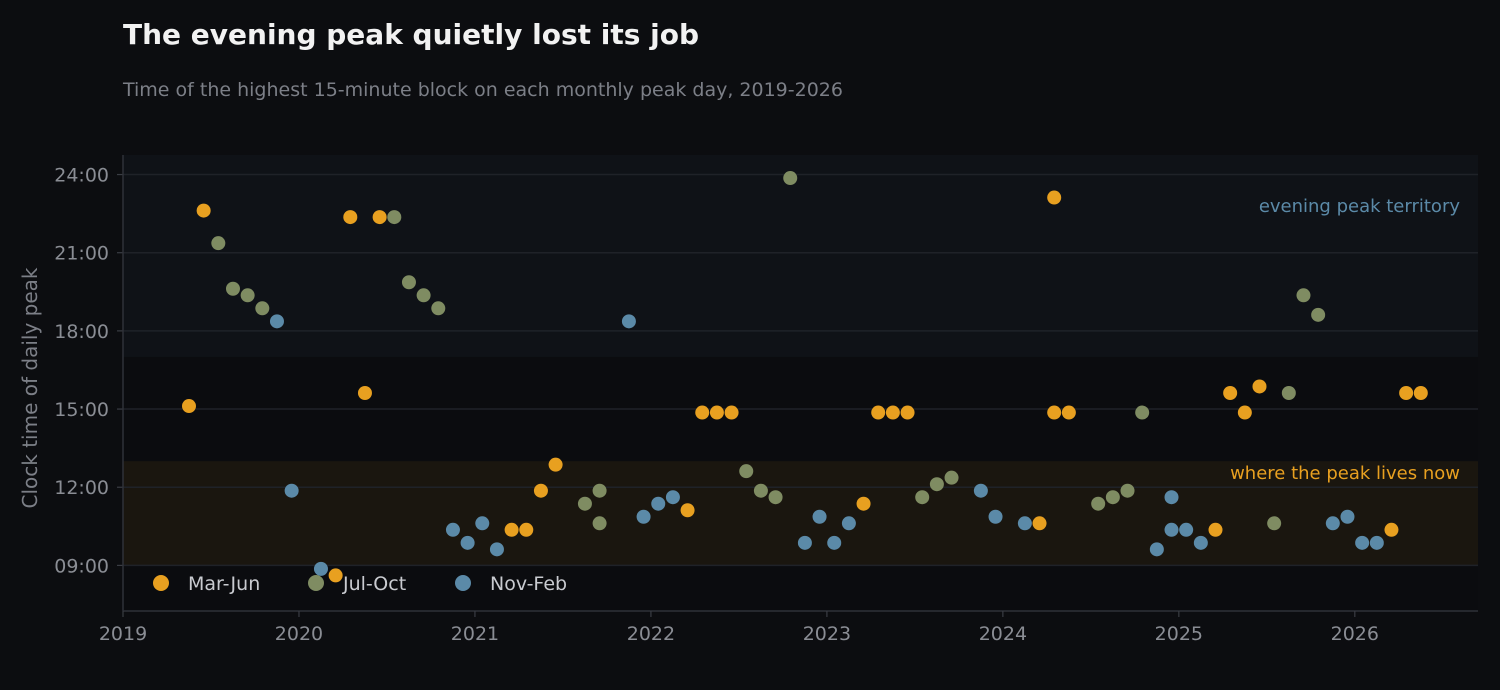  What do you see at coordinates (651, 634) in the screenshot?
I see `x-tick-label: 2022` at bounding box center [651, 634].